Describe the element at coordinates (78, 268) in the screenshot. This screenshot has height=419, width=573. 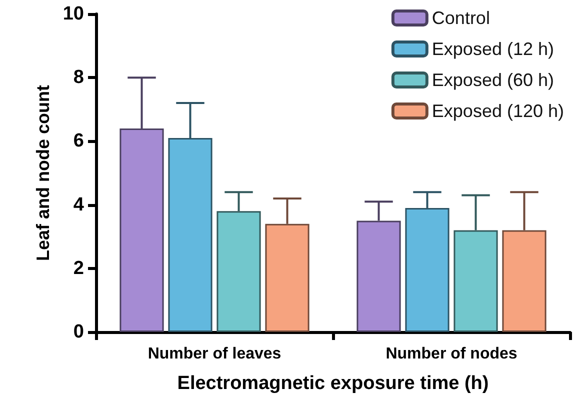
I see `y-tick-label: 2` at that location.